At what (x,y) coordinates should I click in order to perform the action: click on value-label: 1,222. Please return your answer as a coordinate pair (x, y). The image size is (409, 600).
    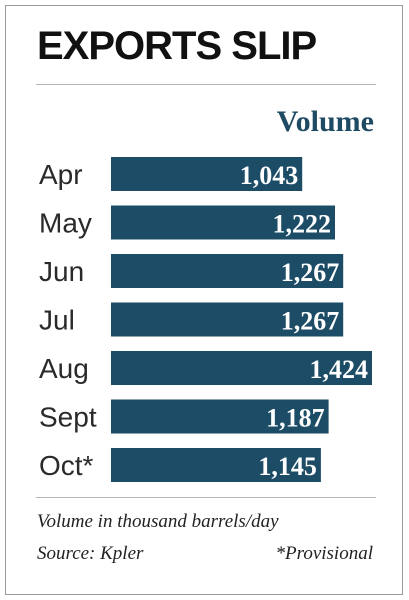
    Looking at the image, I should click on (302, 224).